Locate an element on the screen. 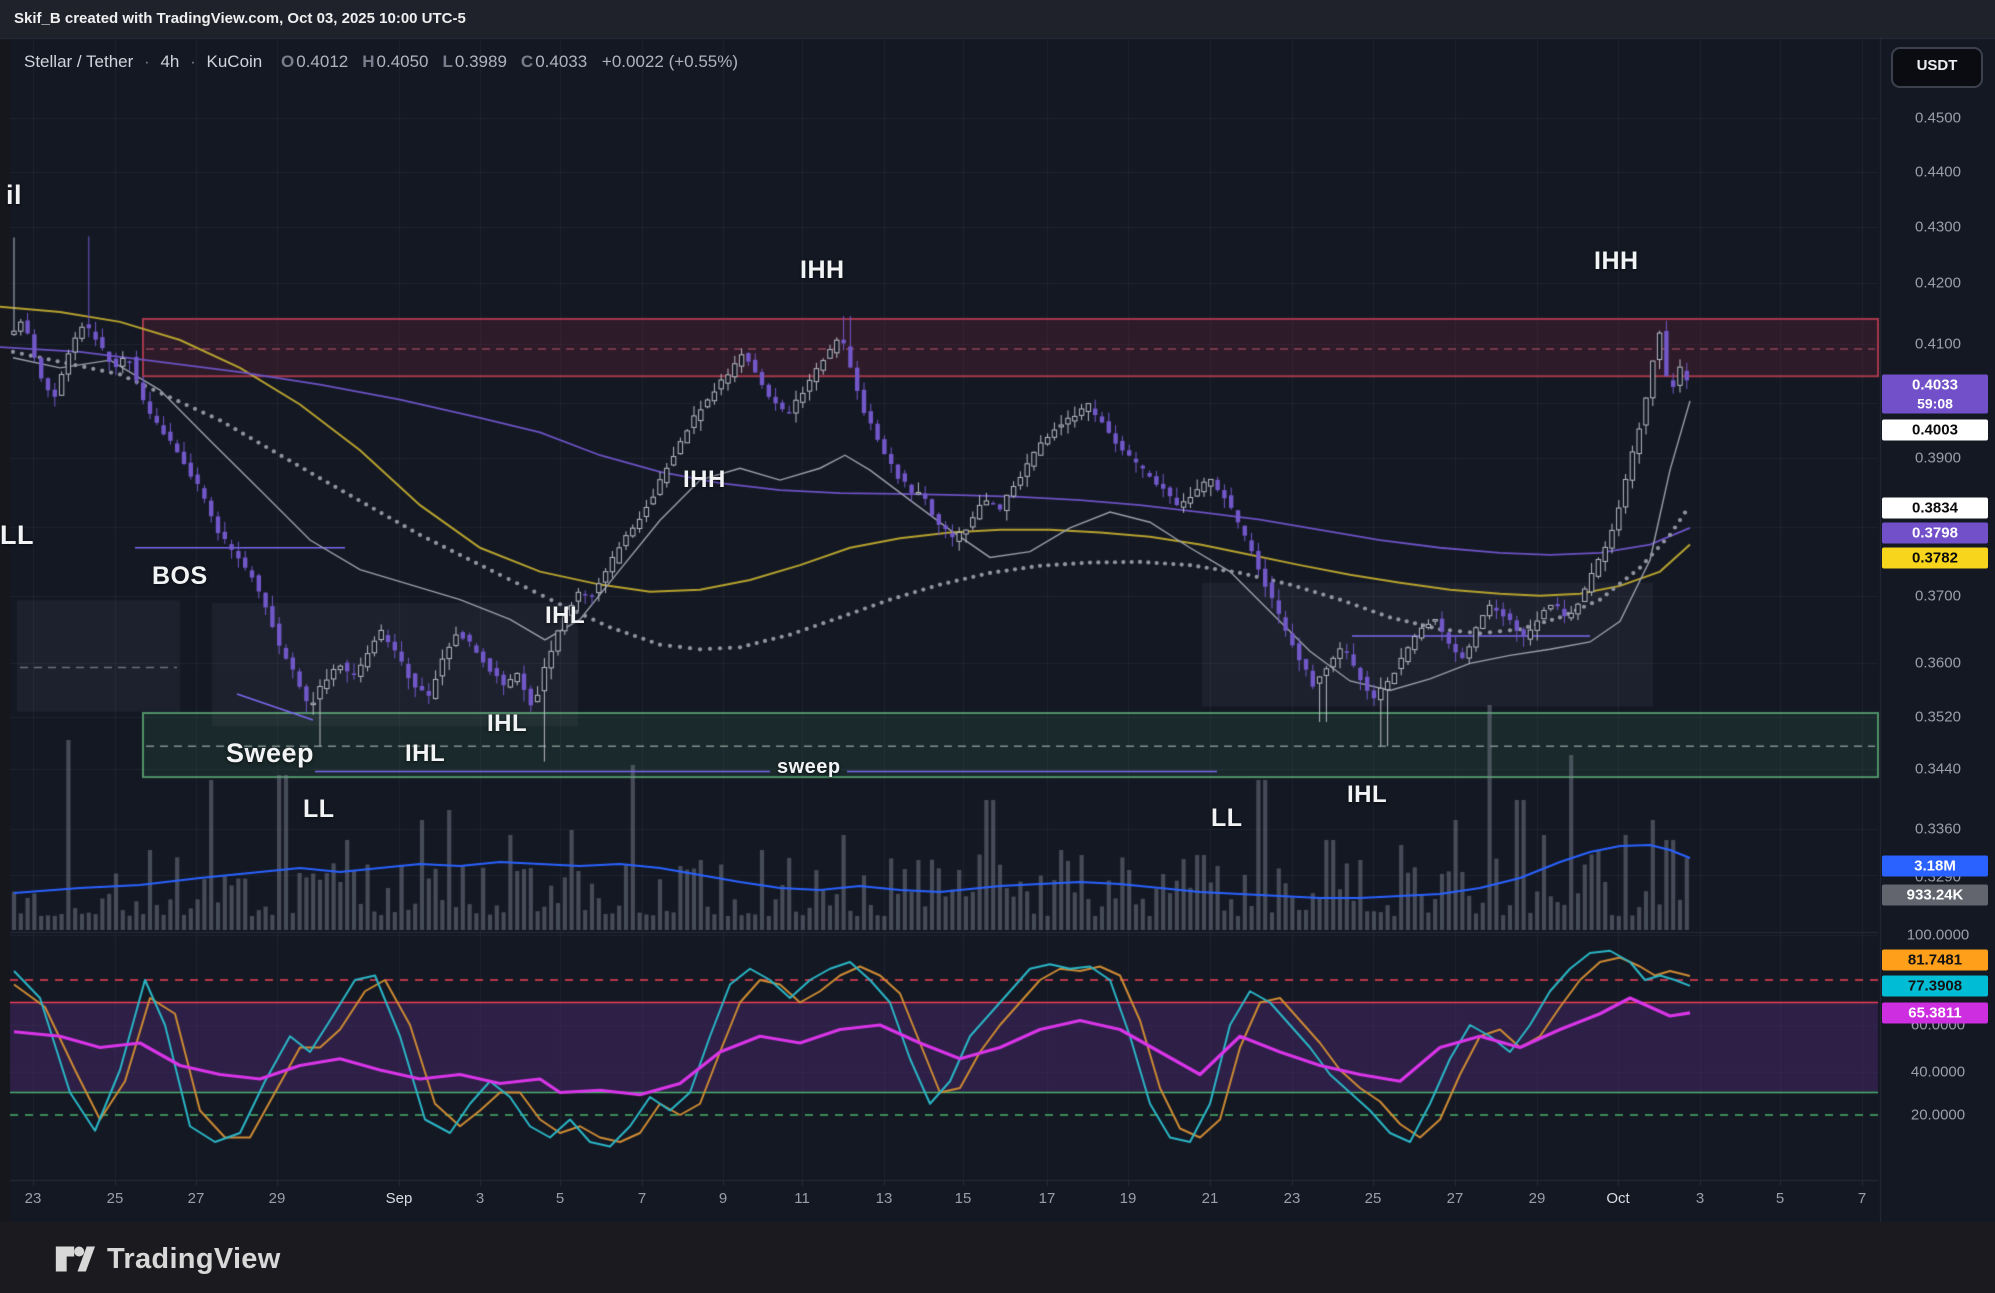 The image size is (1995, 1293). price-scale-label: 0.3360 is located at coordinates (1938, 829).